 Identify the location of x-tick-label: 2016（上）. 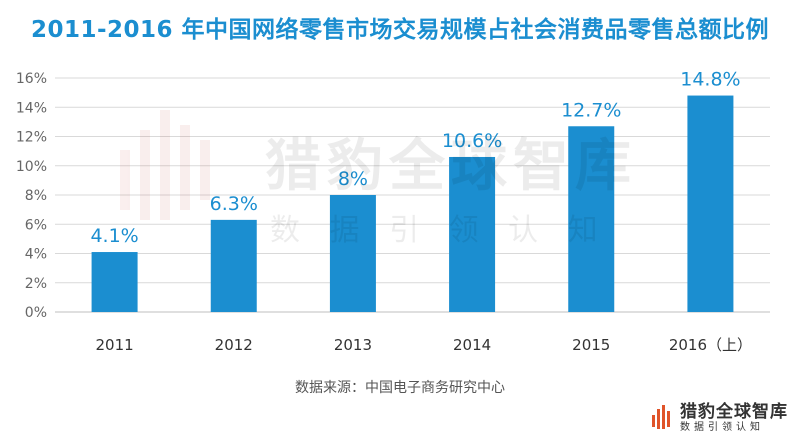
(710, 345).